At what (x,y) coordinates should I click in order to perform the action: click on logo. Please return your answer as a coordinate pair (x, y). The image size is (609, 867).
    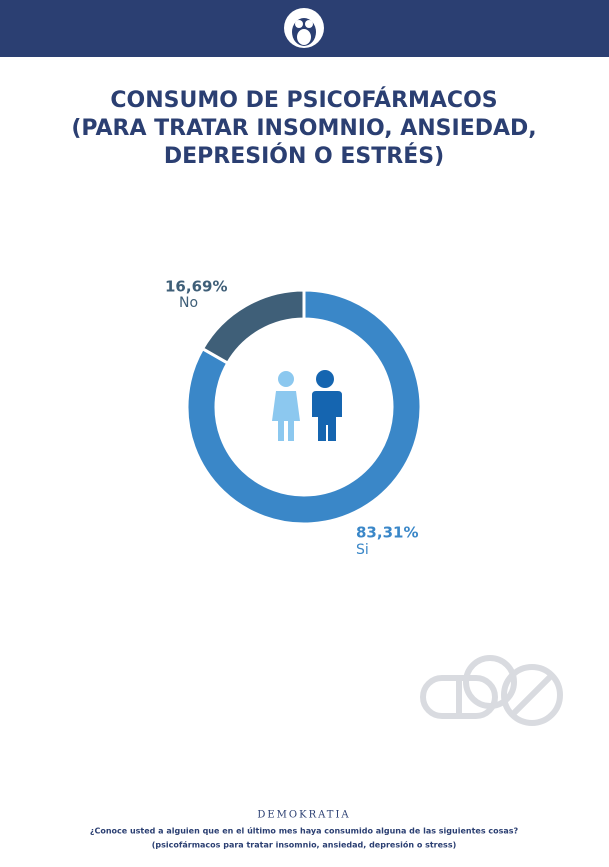
    Looking at the image, I should click on (304, 28).